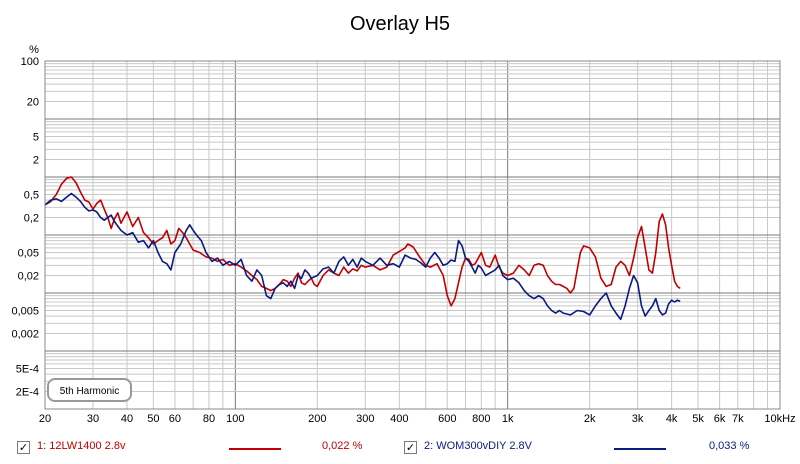 The image size is (800, 464). I want to click on x-tick-label: 2k, so click(590, 419).